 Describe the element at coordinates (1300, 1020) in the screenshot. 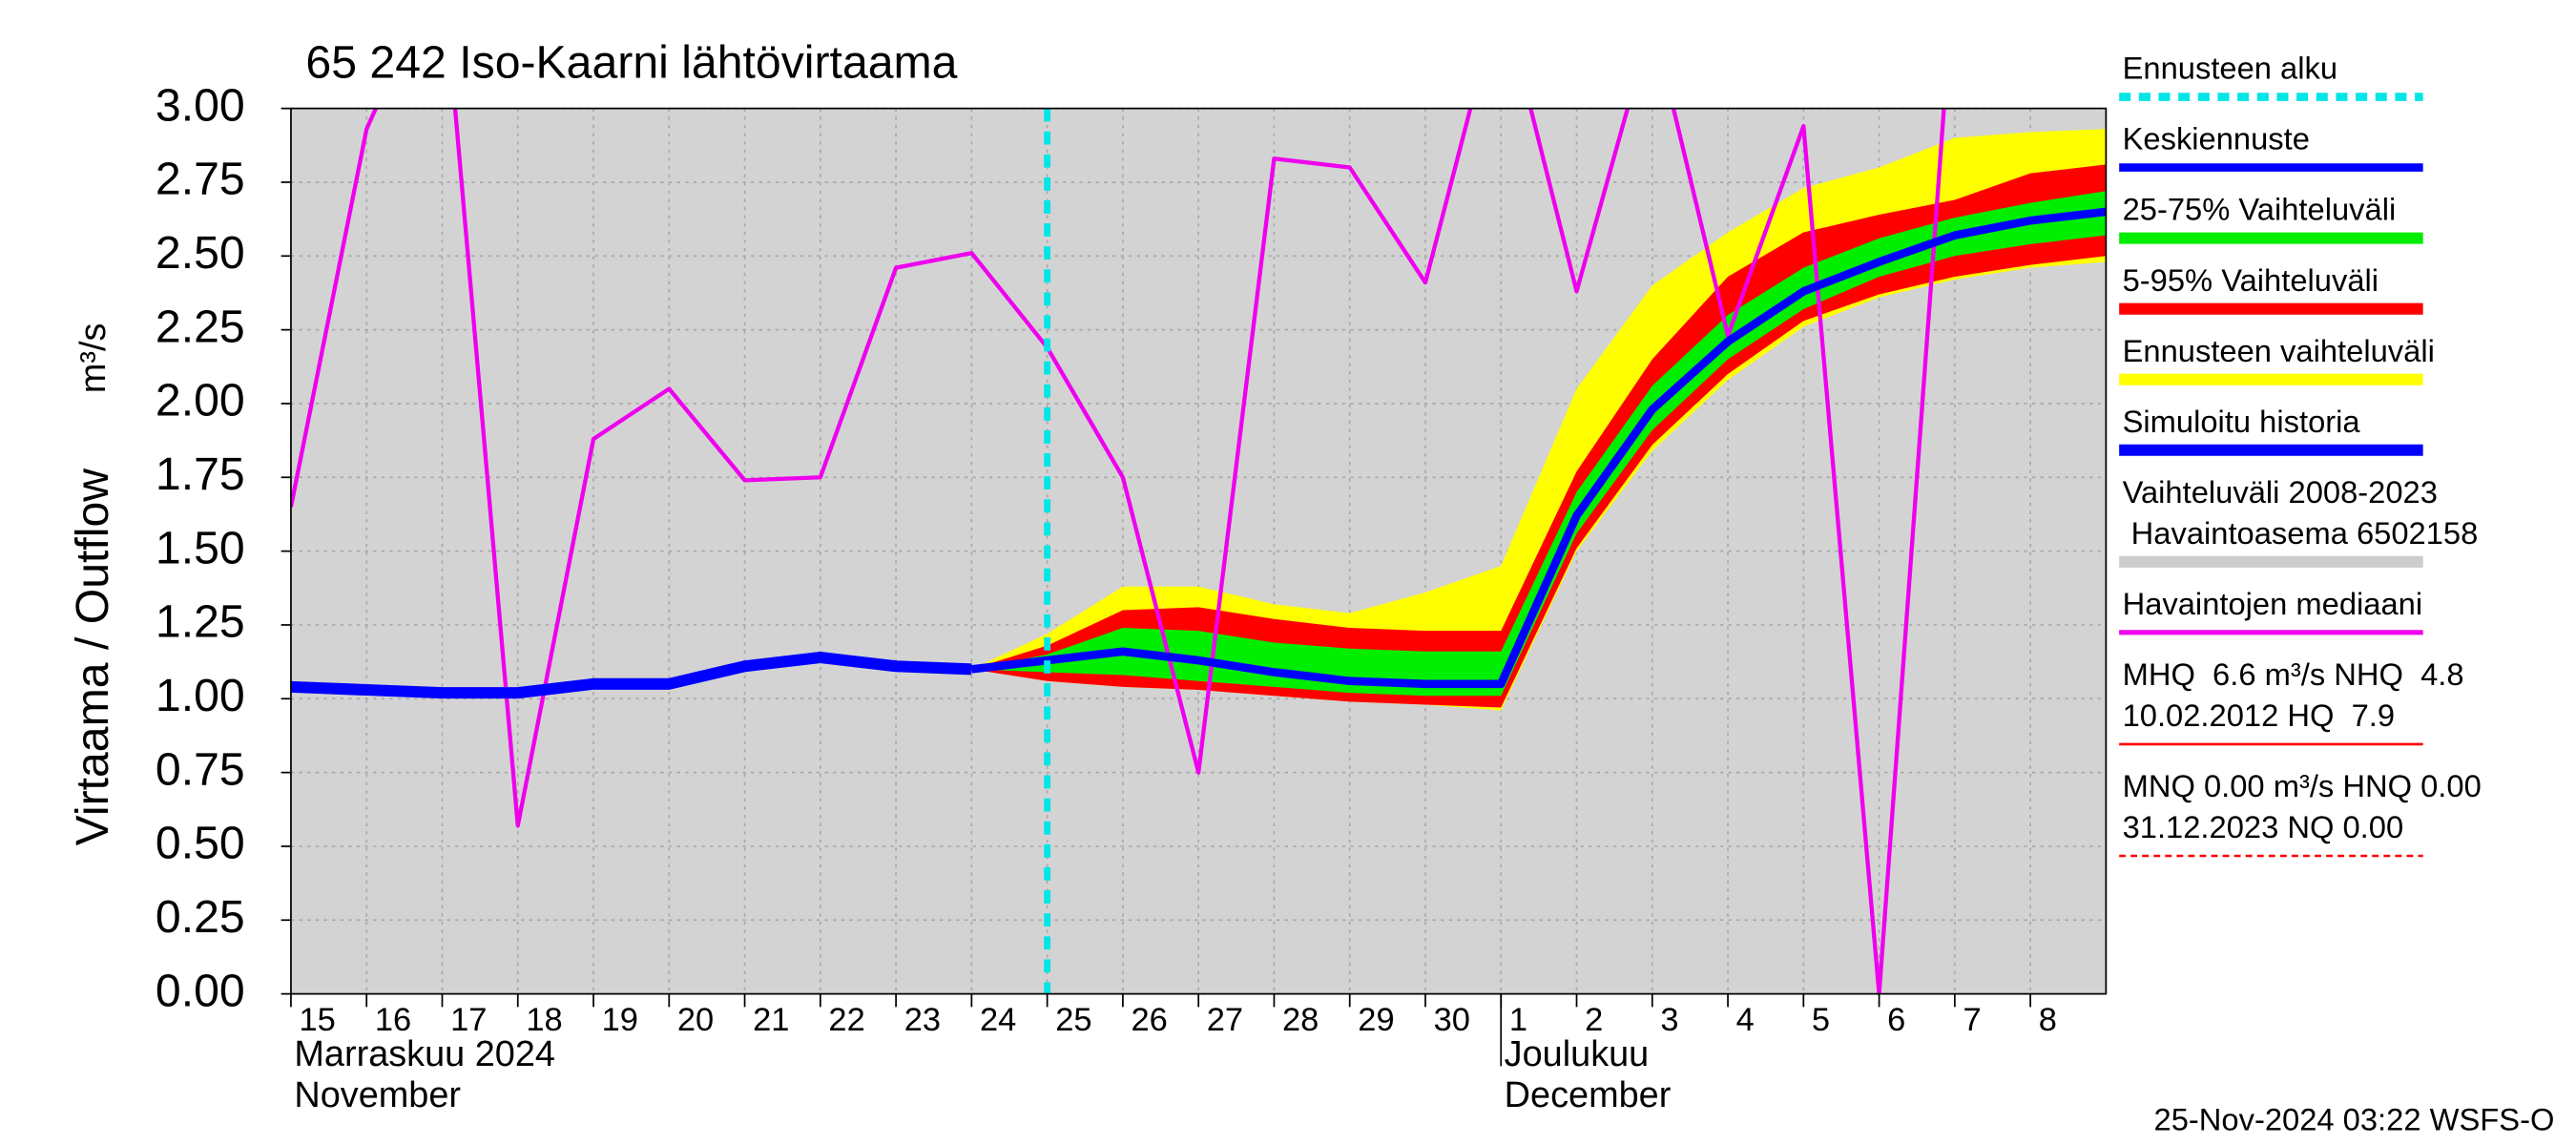

I see `x-tick-label: 28` at that location.